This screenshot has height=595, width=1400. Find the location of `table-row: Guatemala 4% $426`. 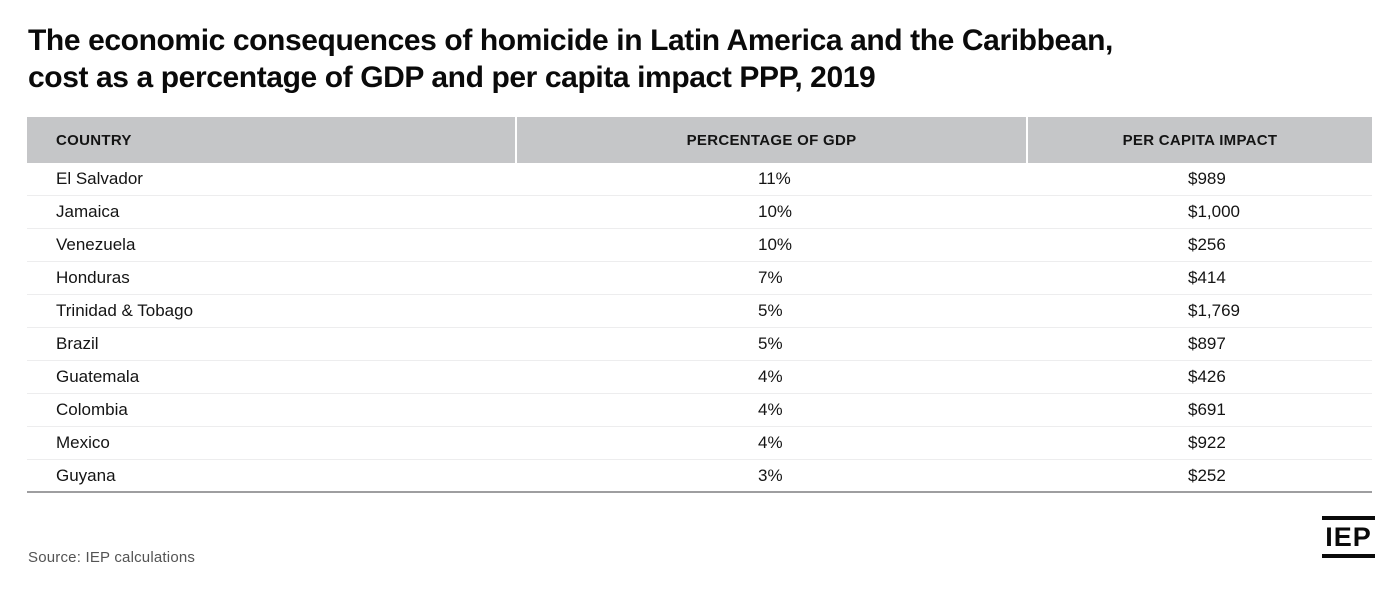

table-row: Guatemala 4% $426 is located at coordinates (699, 377).